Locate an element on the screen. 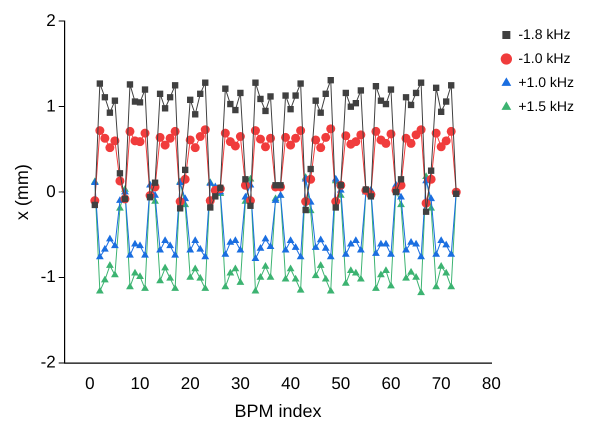 The width and height of the screenshot is (596, 435). legend-label: -1.0 kHz is located at coordinates (544, 58).